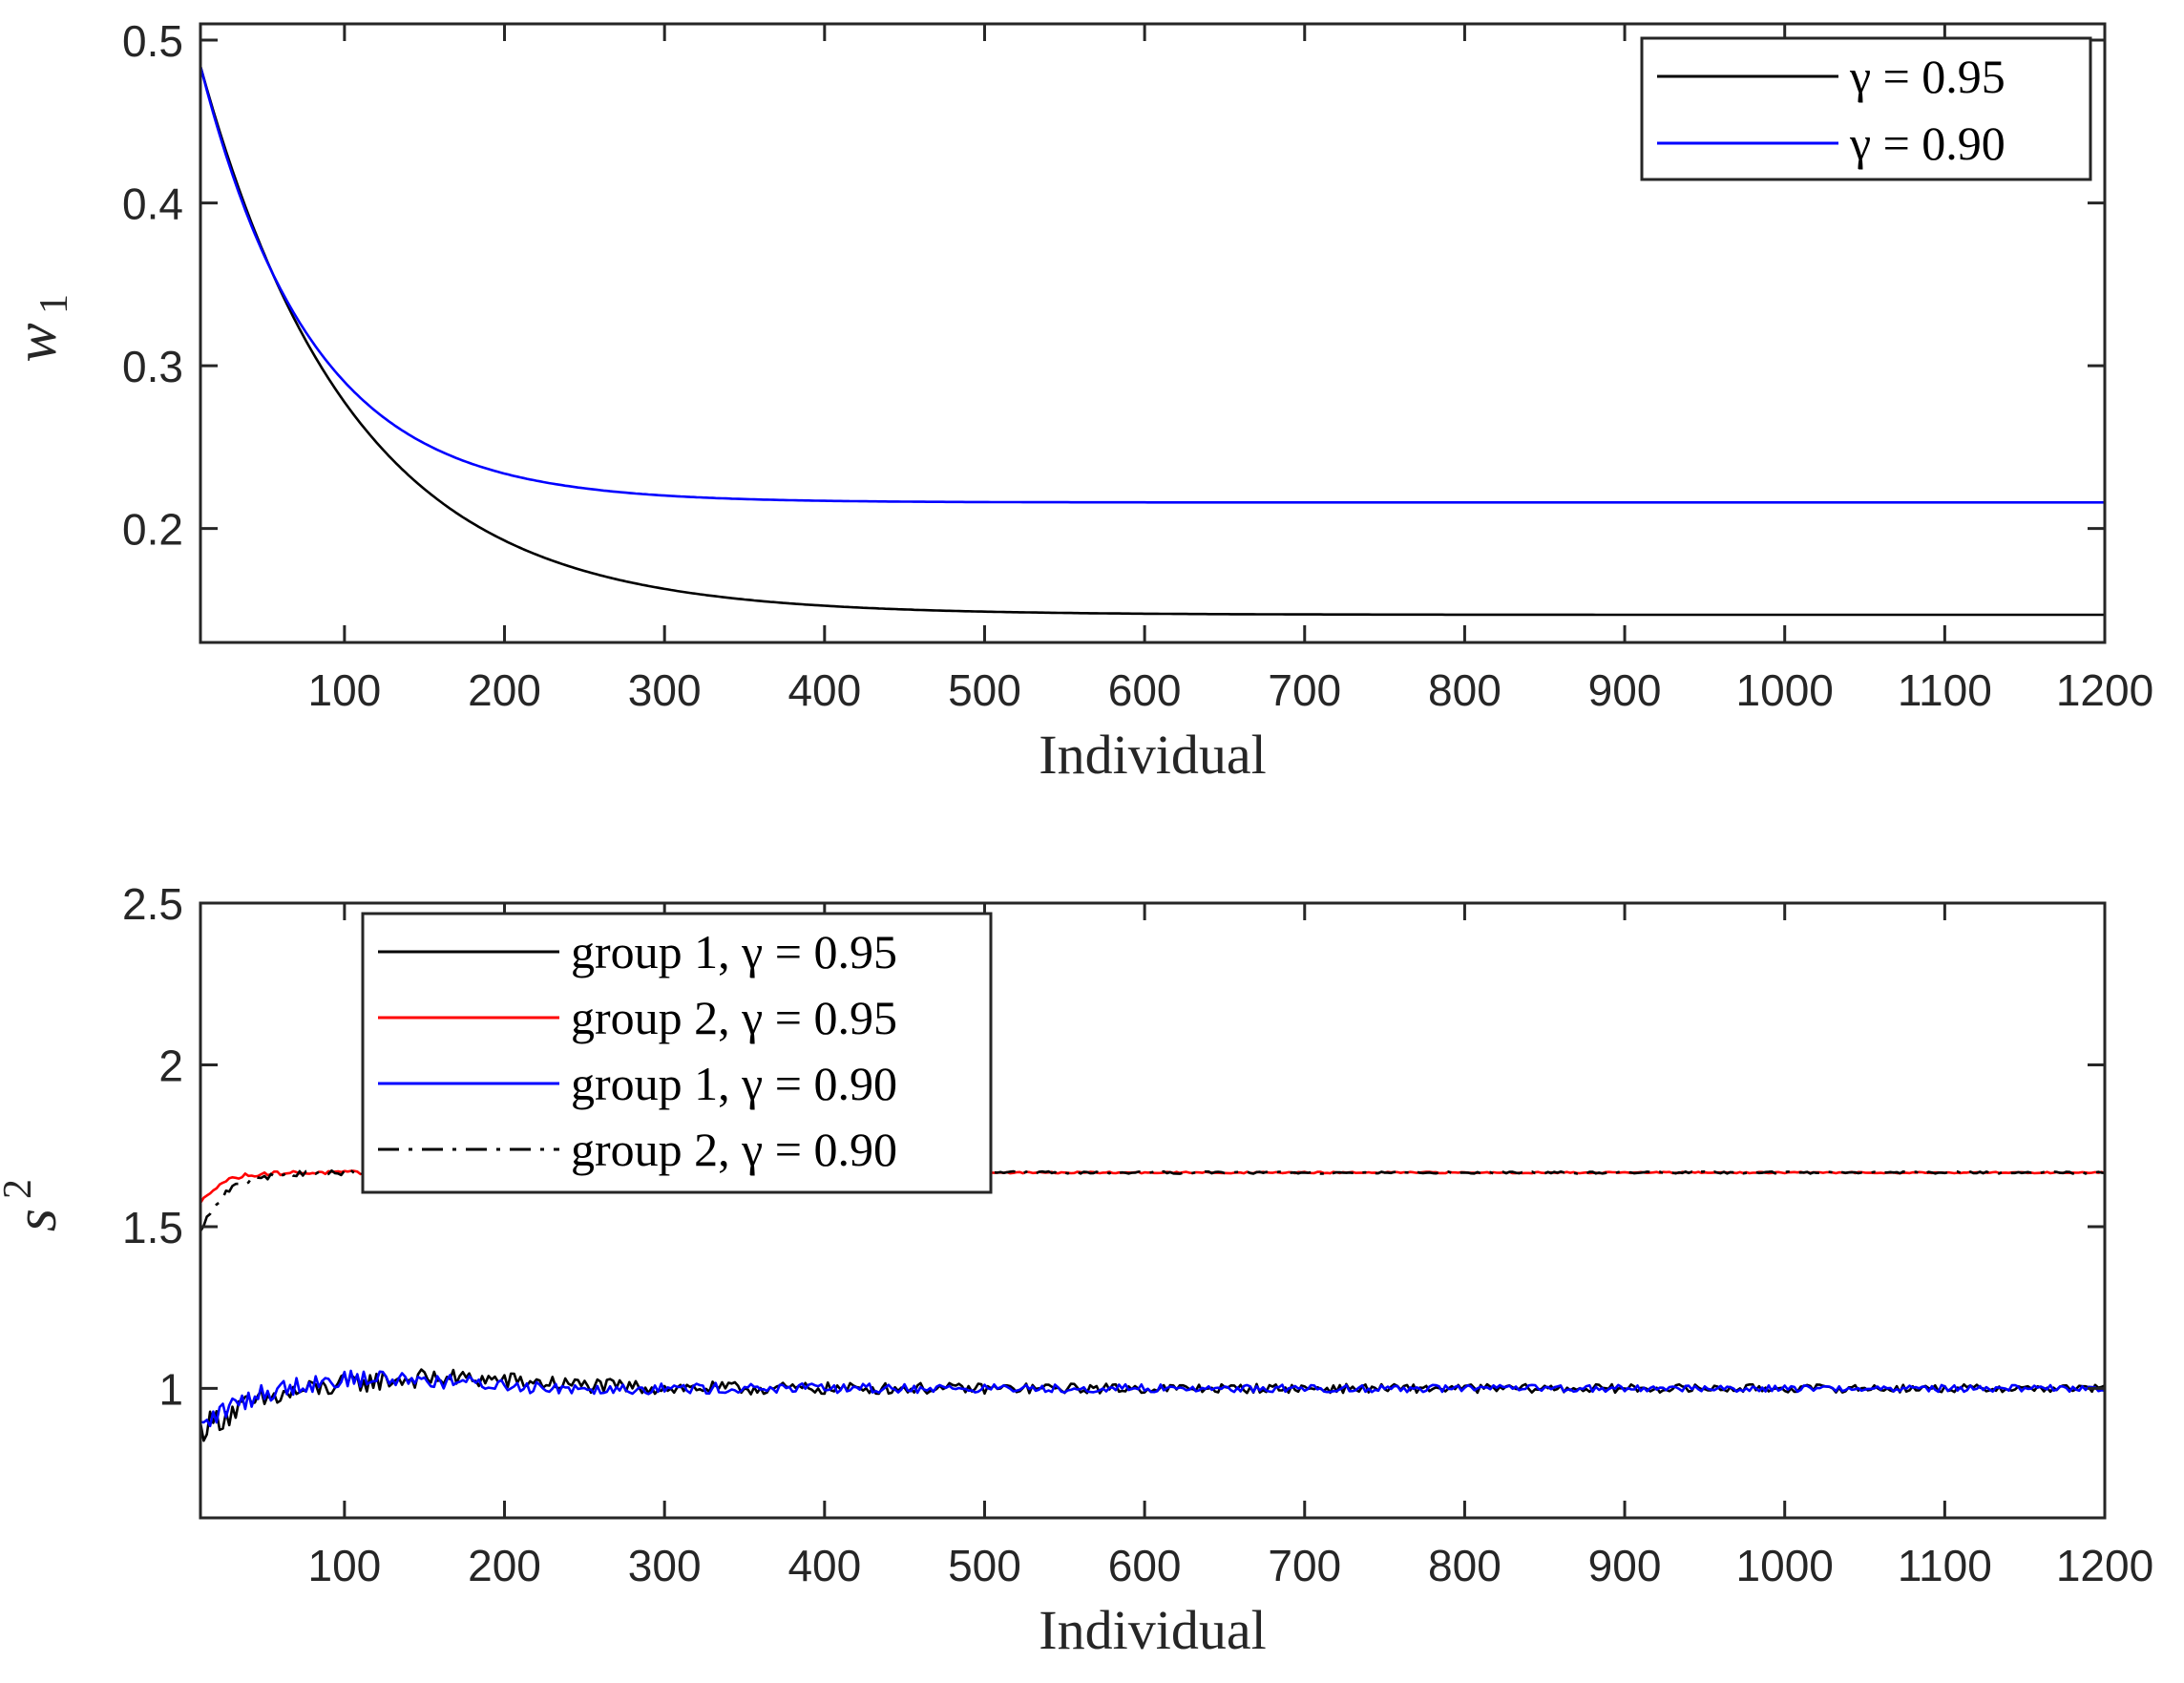  Describe the element at coordinates (734, 951) in the screenshot. I see `legend-label-1: group 1, γ = 0.95` at that location.